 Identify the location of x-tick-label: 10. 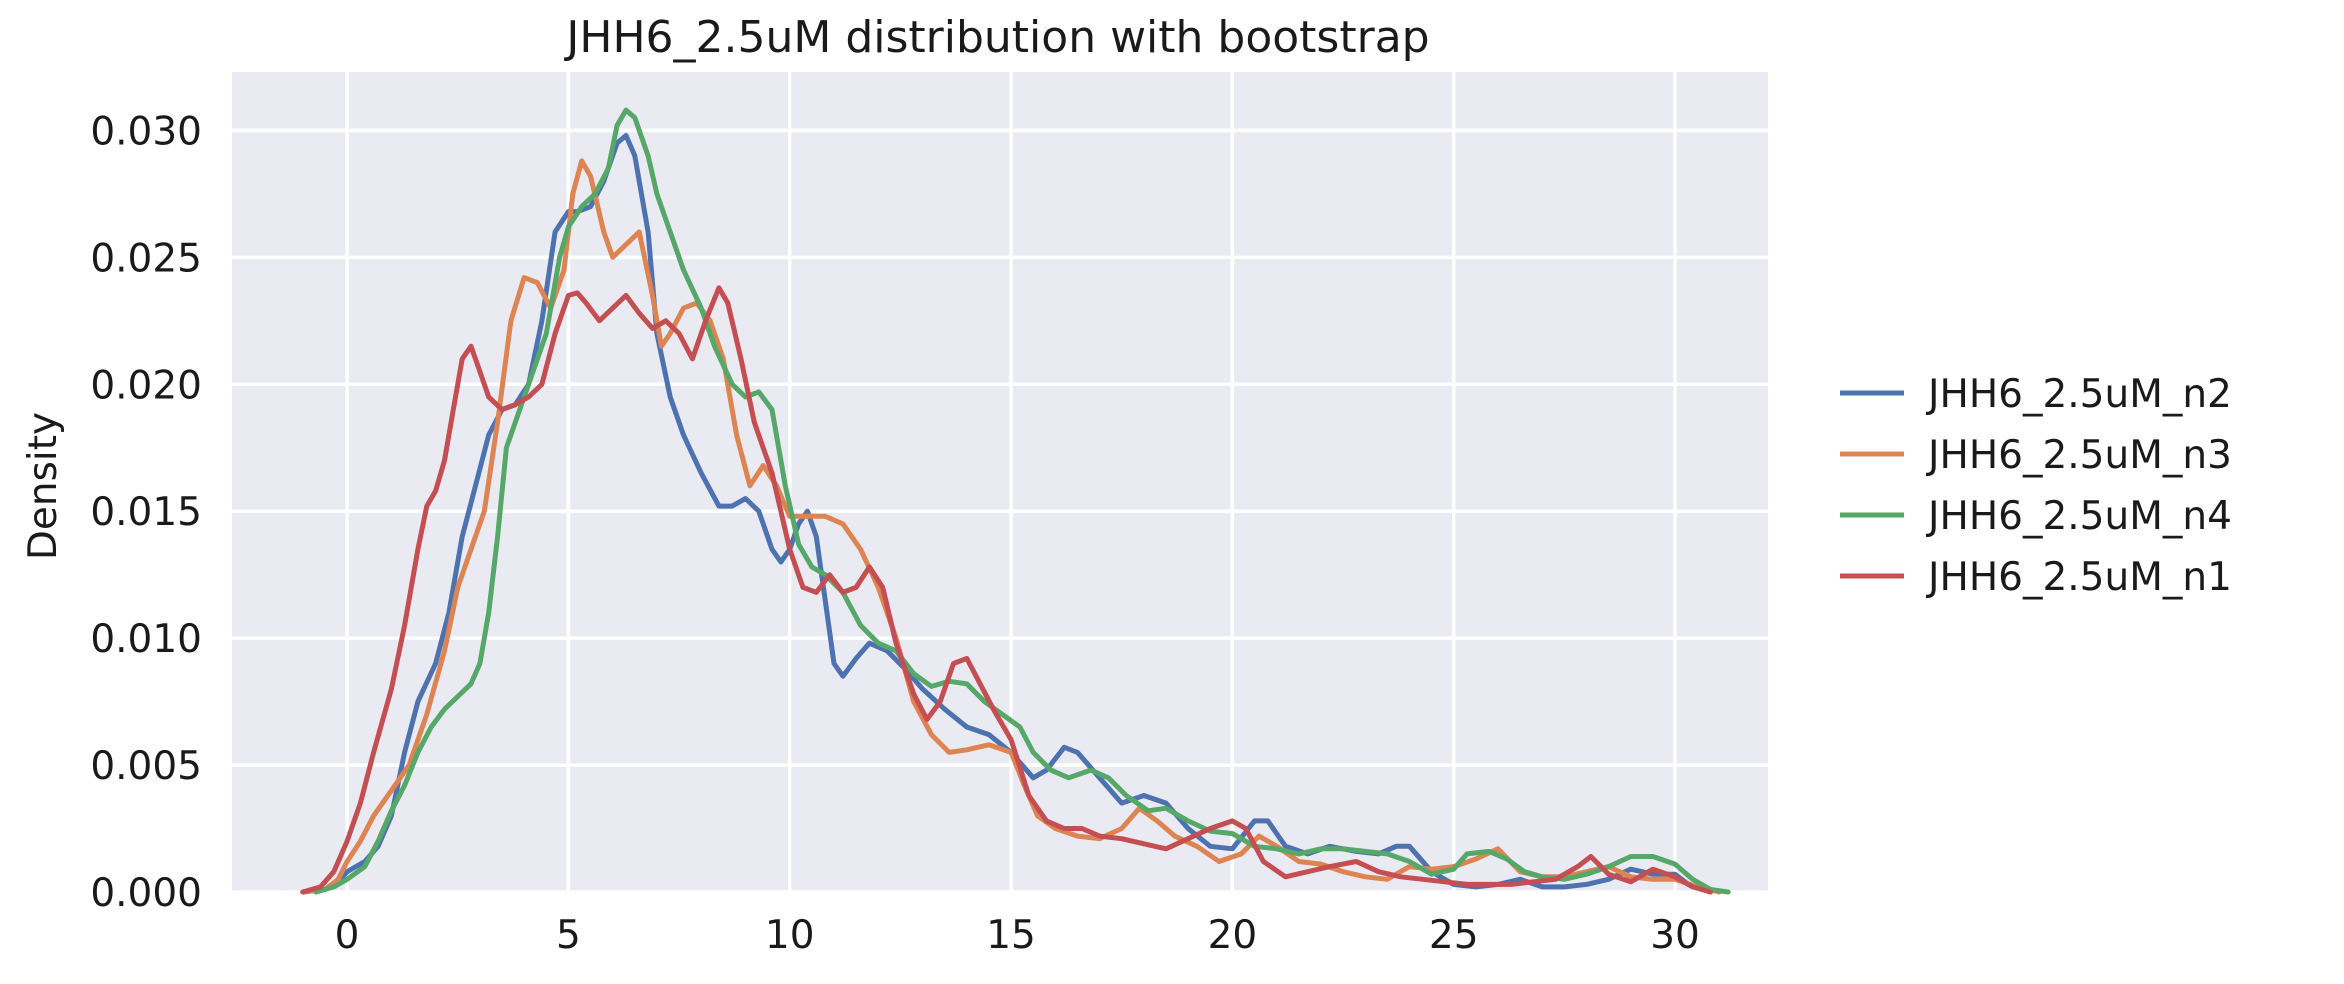
(790, 935).